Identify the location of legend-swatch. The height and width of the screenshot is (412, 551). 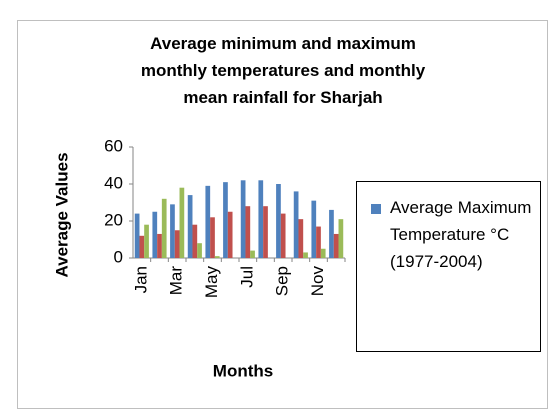
(376, 209).